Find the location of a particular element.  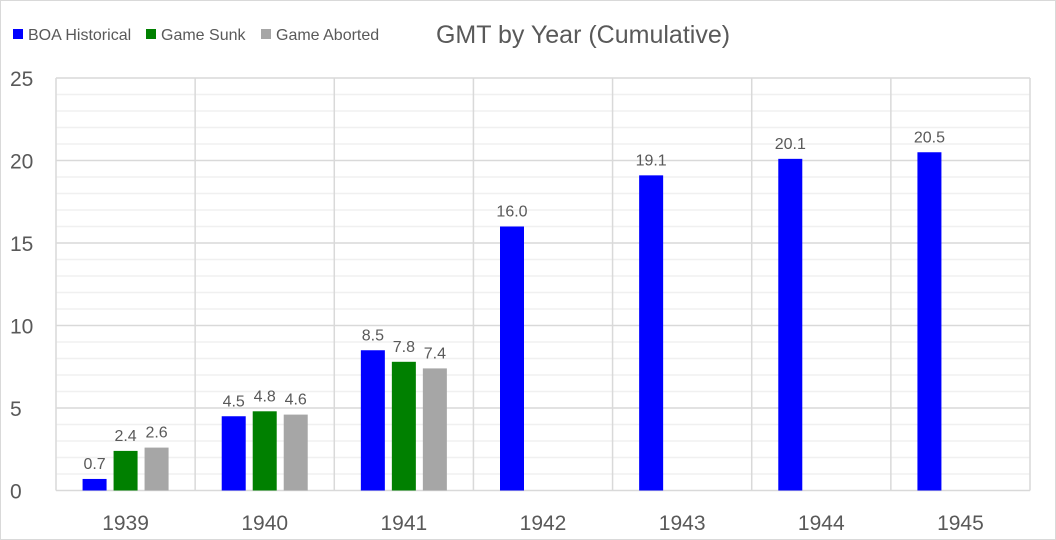

legend-label: Game Aborted is located at coordinates (327, 35).